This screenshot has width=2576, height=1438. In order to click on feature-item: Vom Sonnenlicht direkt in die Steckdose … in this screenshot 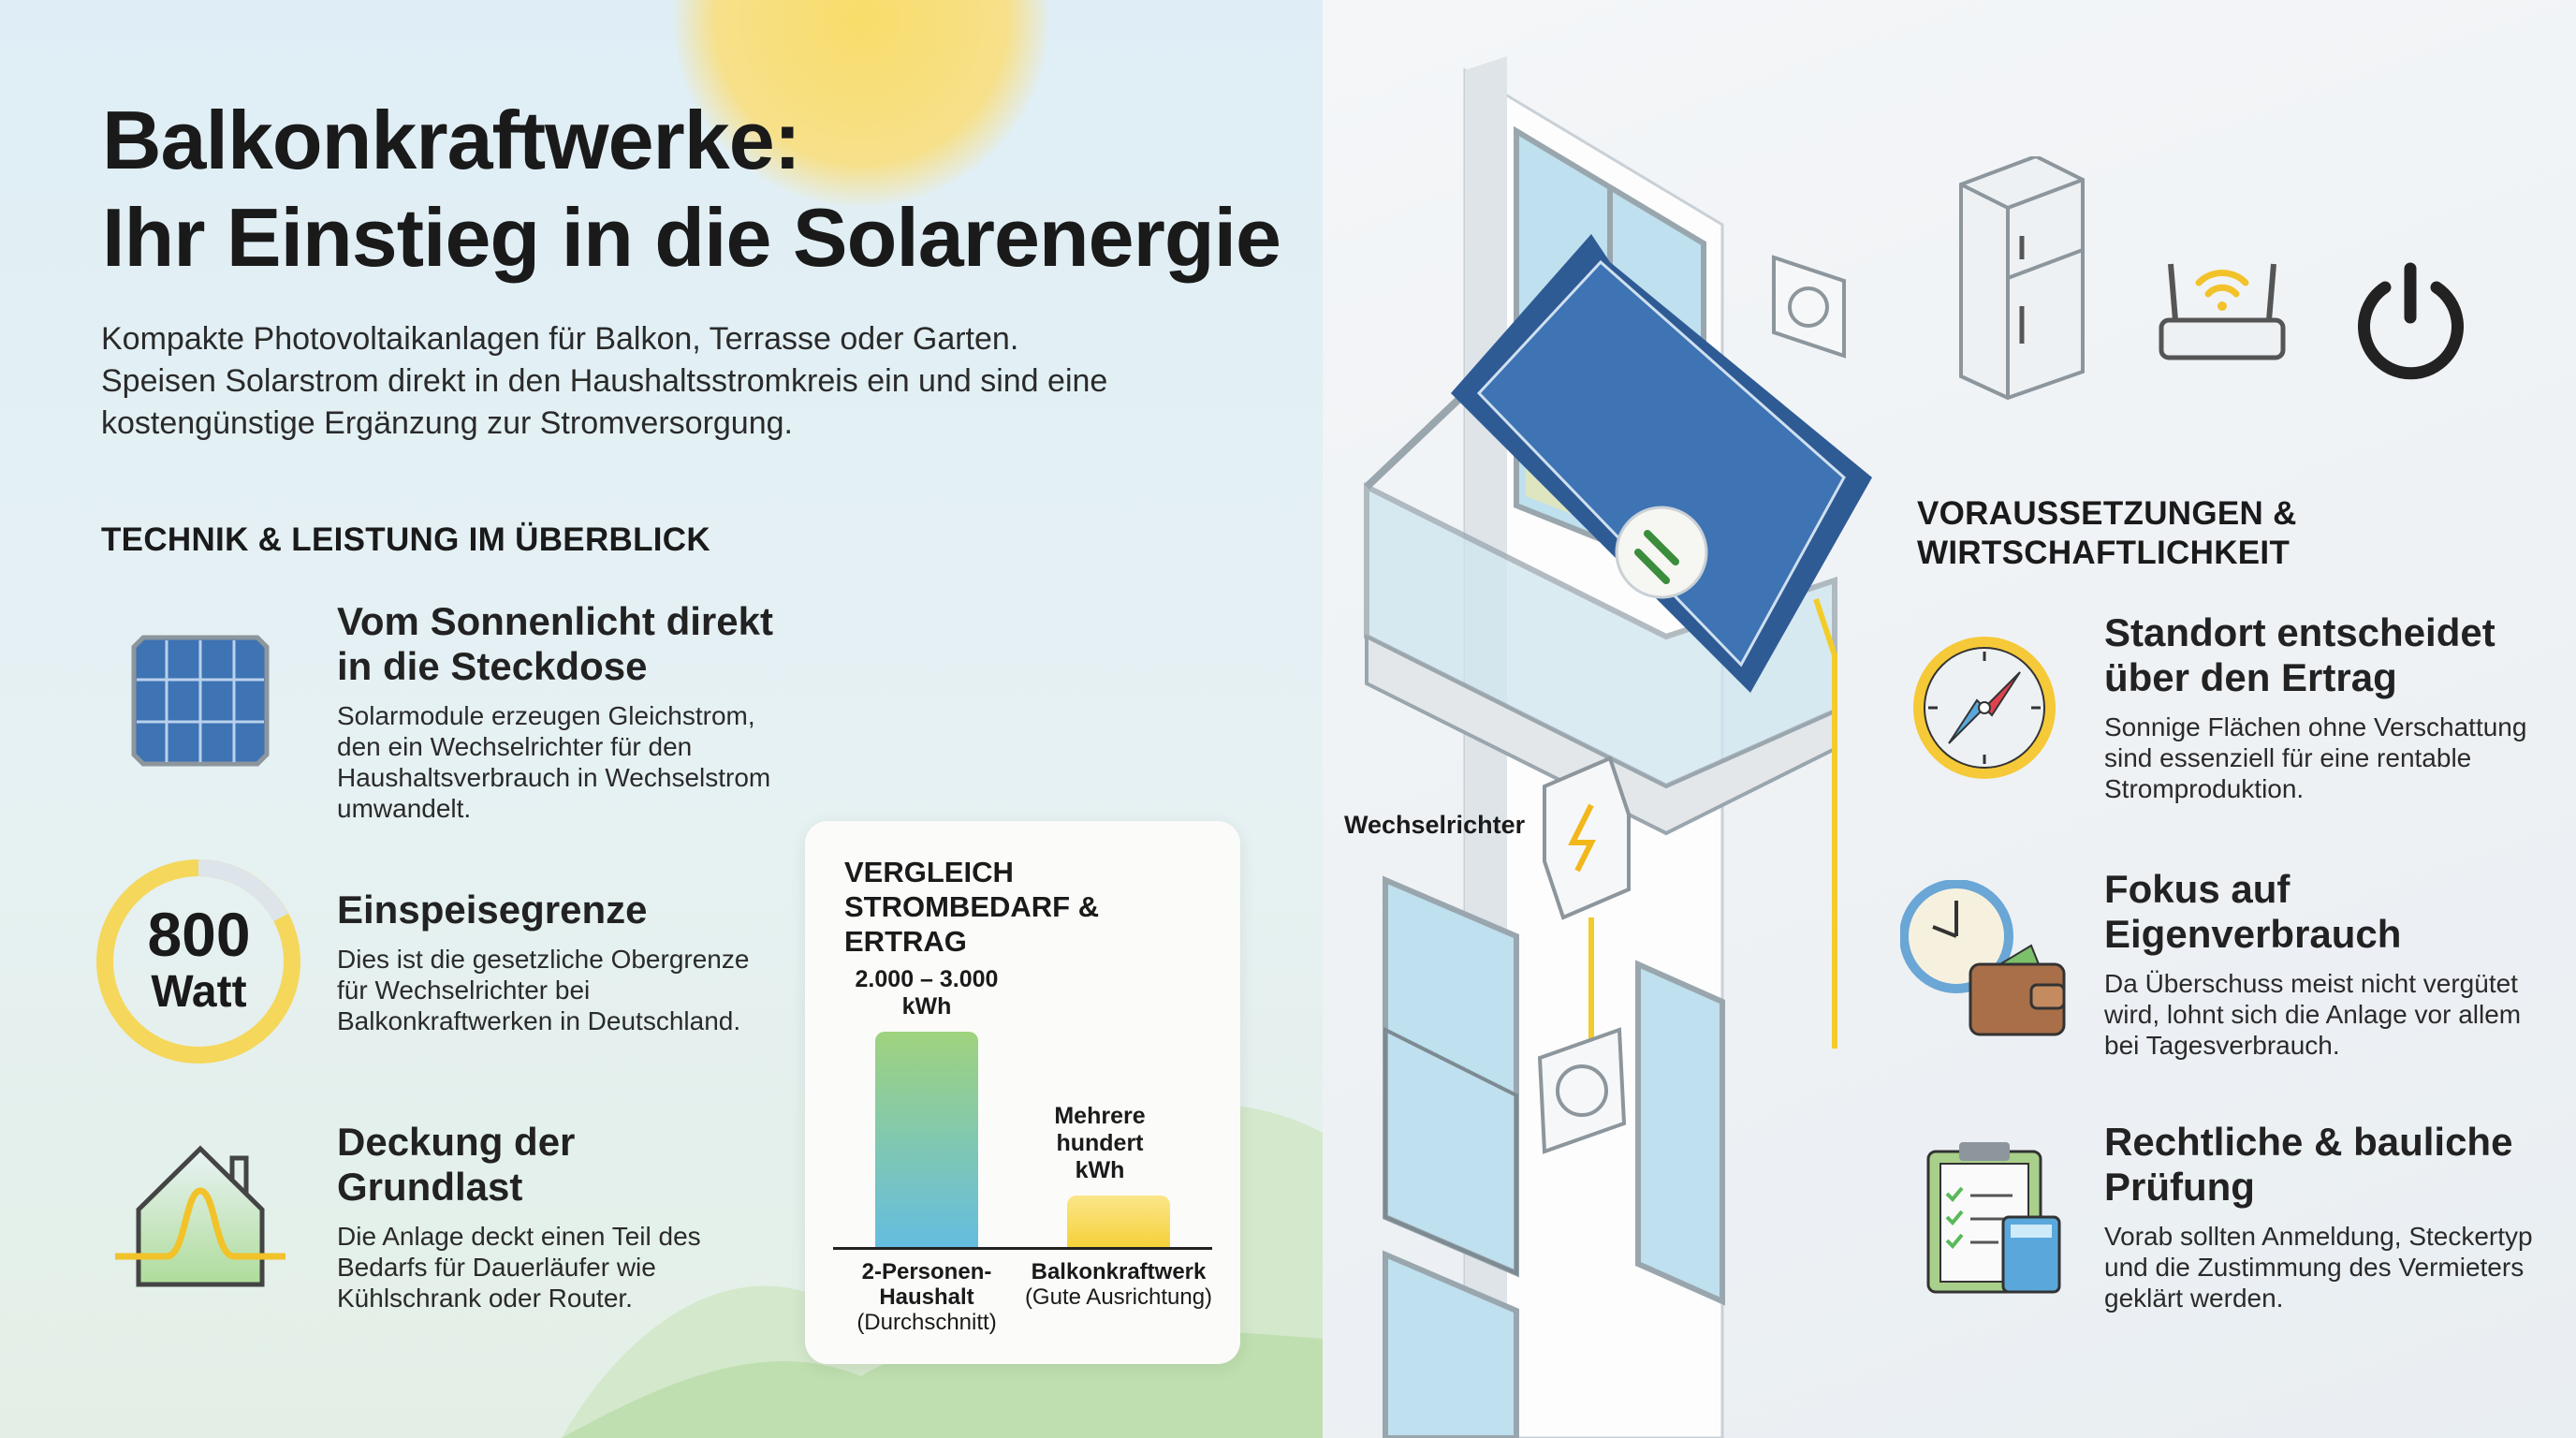, I will do `click(555, 711)`.